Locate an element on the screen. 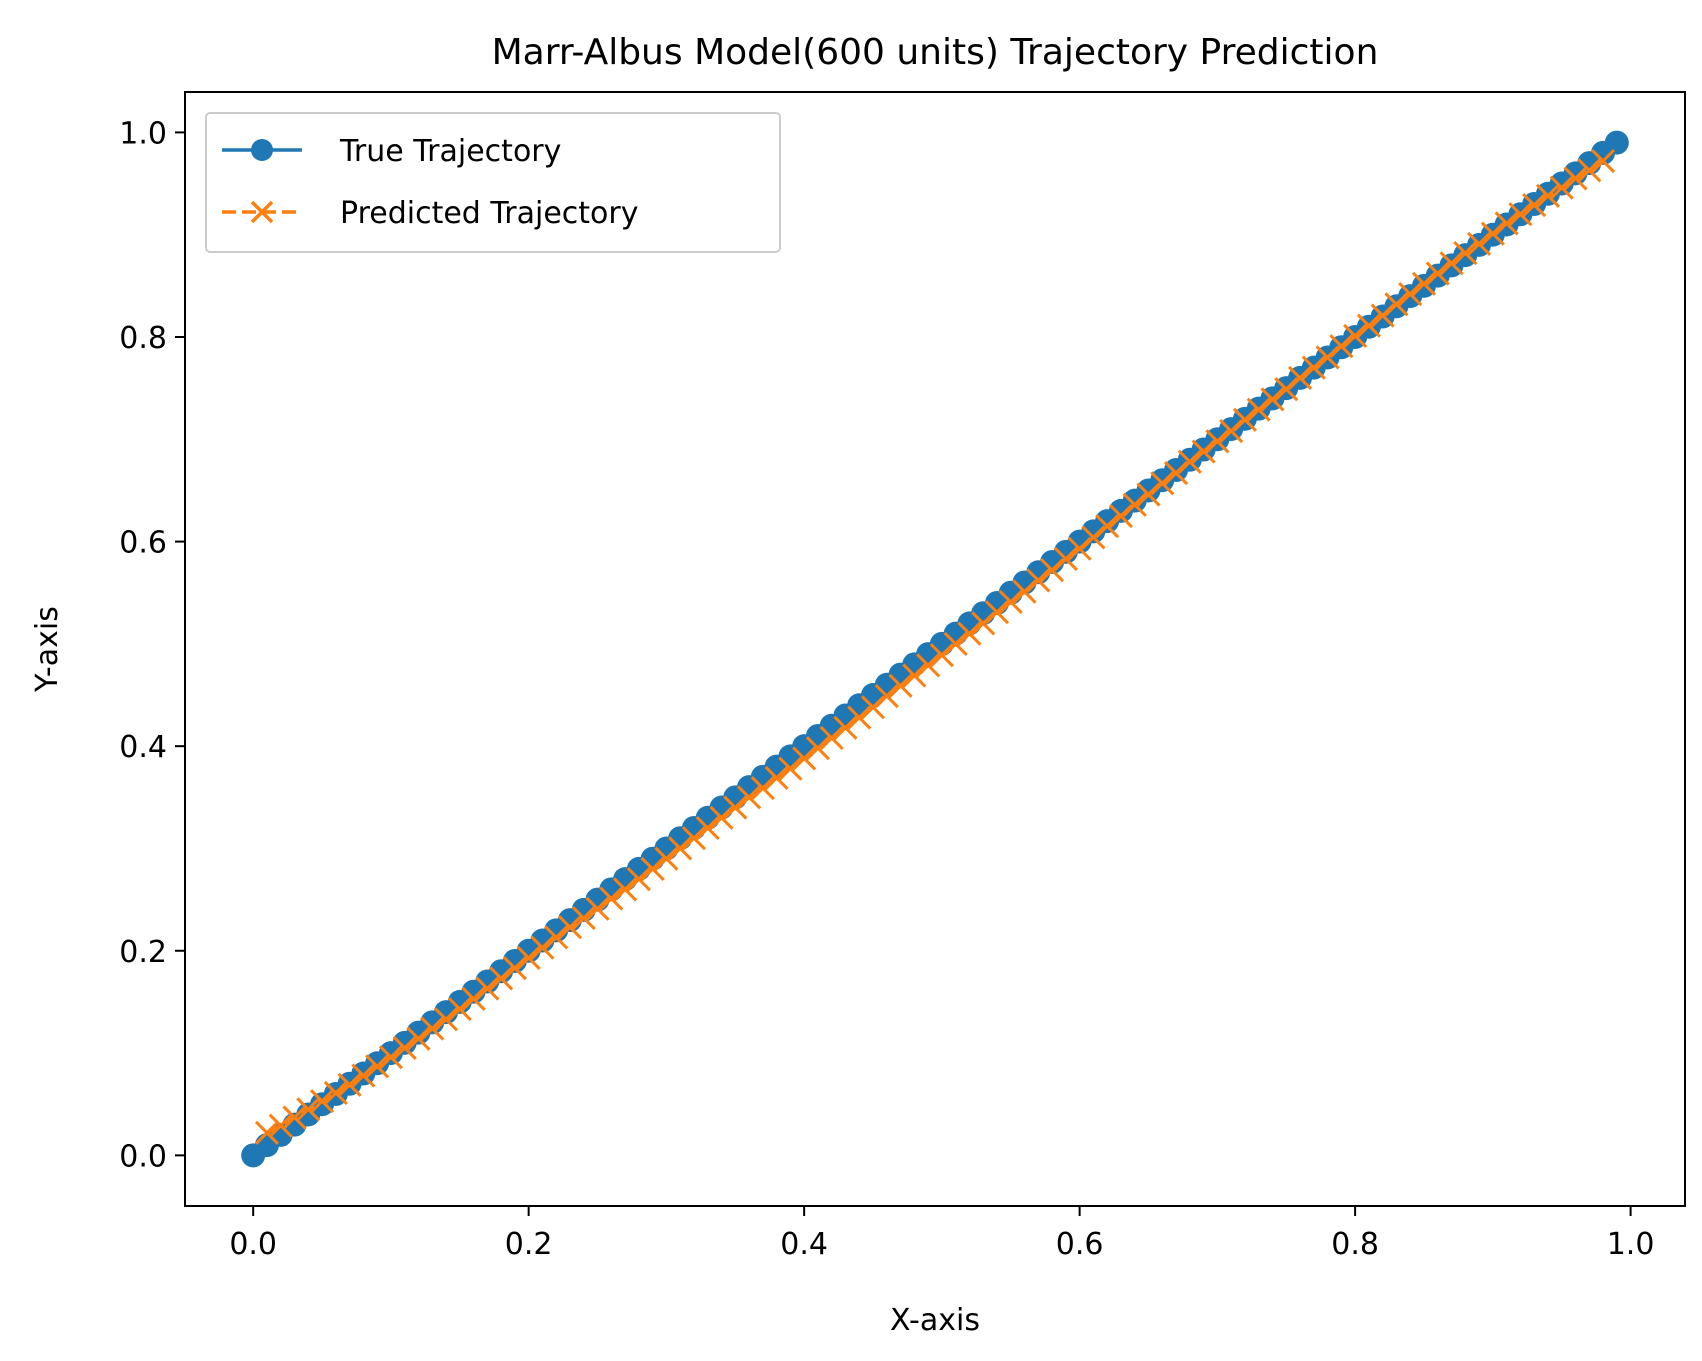 This screenshot has width=1702, height=1361. legend-entry-true-trajectory: True Trajectory is located at coordinates (391, 151).